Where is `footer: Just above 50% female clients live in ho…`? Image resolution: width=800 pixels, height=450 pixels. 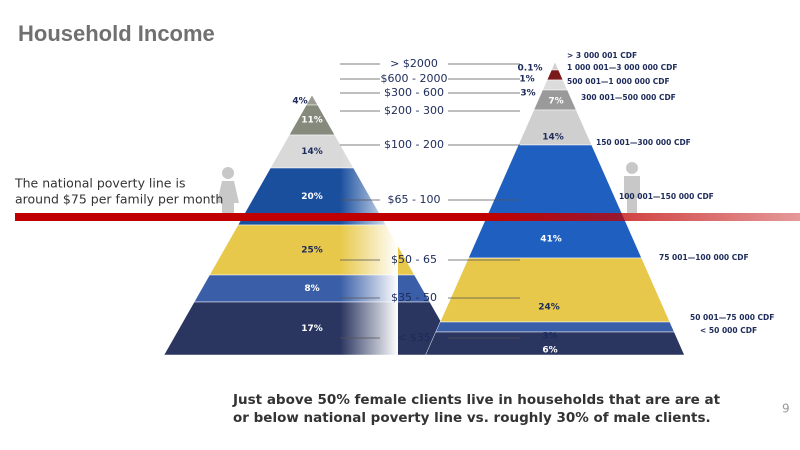 footer: Just above 50% female clients live in ho… is located at coordinates (476, 400).